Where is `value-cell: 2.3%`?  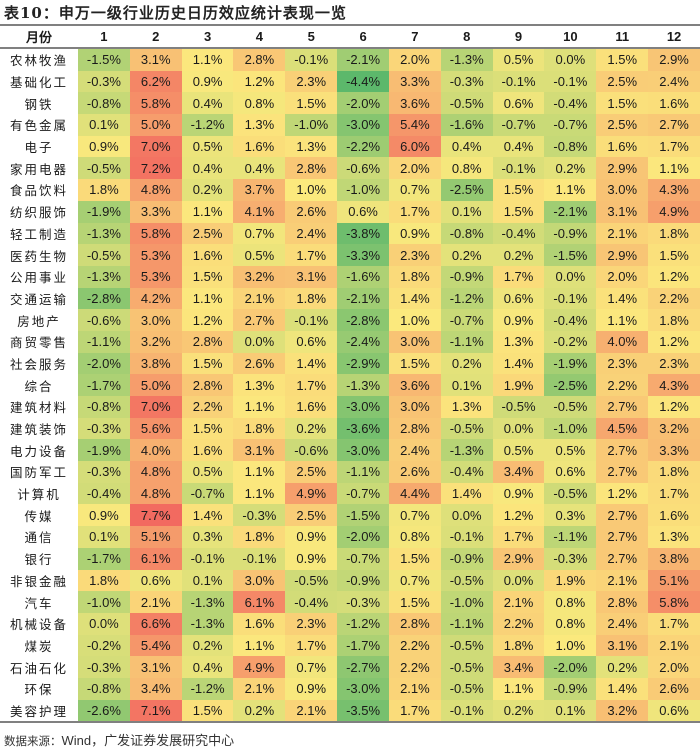
value-cell: 2.3% is located at coordinates (414, 255).